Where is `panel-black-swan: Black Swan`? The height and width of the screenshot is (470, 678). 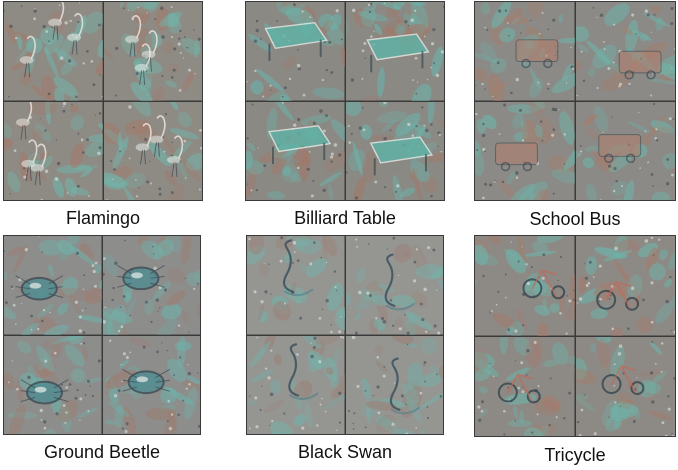 panel-black-swan: Black Swan is located at coordinates (345, 351).